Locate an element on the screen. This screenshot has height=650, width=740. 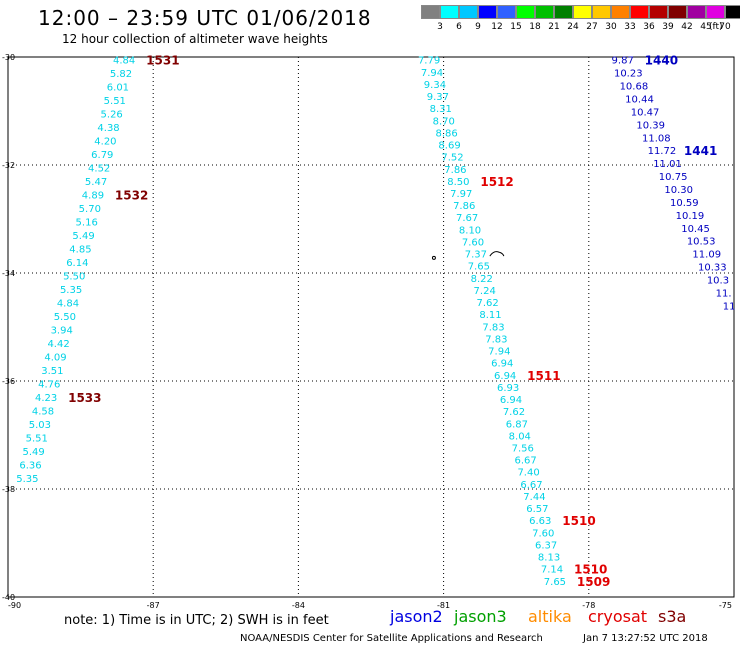
wave-height-value: 10.23 is located at coordinates (628, 74).